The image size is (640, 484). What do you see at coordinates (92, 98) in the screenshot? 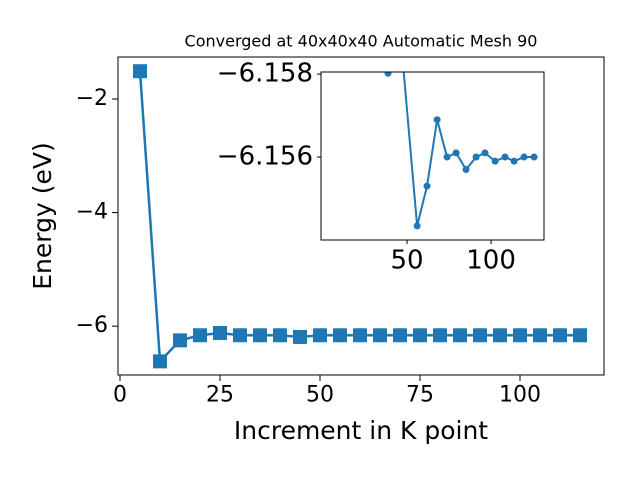
I see `y-tick-label: −2` at bounding box center [92, 98].